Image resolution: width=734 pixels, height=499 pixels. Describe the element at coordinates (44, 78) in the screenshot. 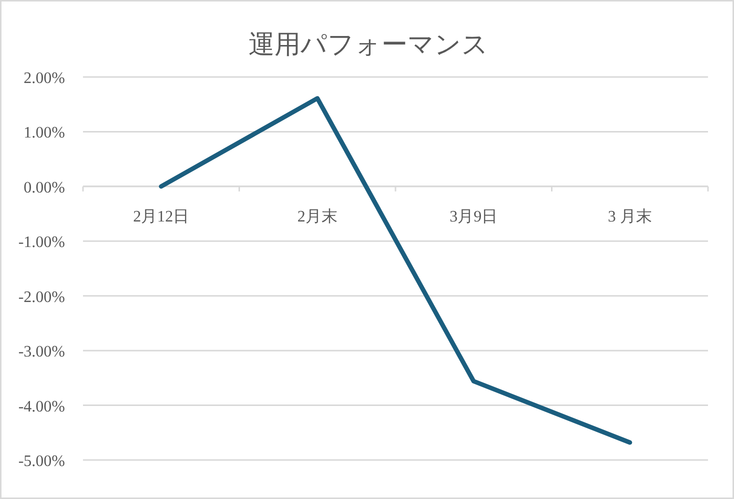

I see `ytick: 2.00%` at that location.